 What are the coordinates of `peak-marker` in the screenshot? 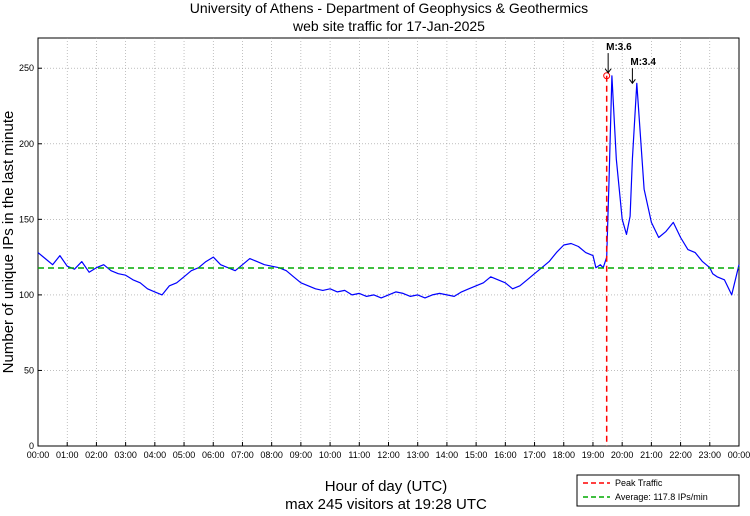 It's located at (607, 76).